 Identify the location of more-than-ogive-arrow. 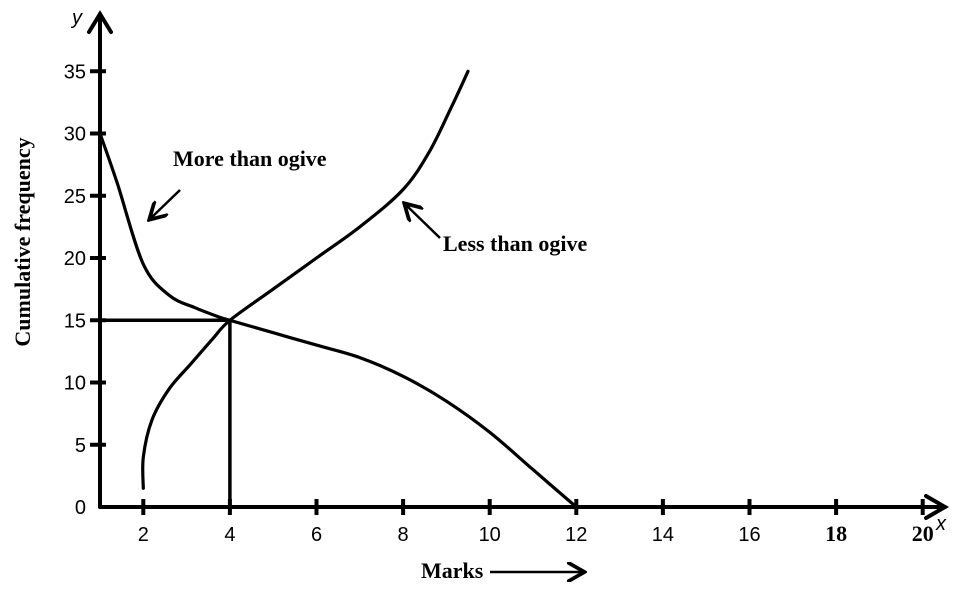
(166, 203).